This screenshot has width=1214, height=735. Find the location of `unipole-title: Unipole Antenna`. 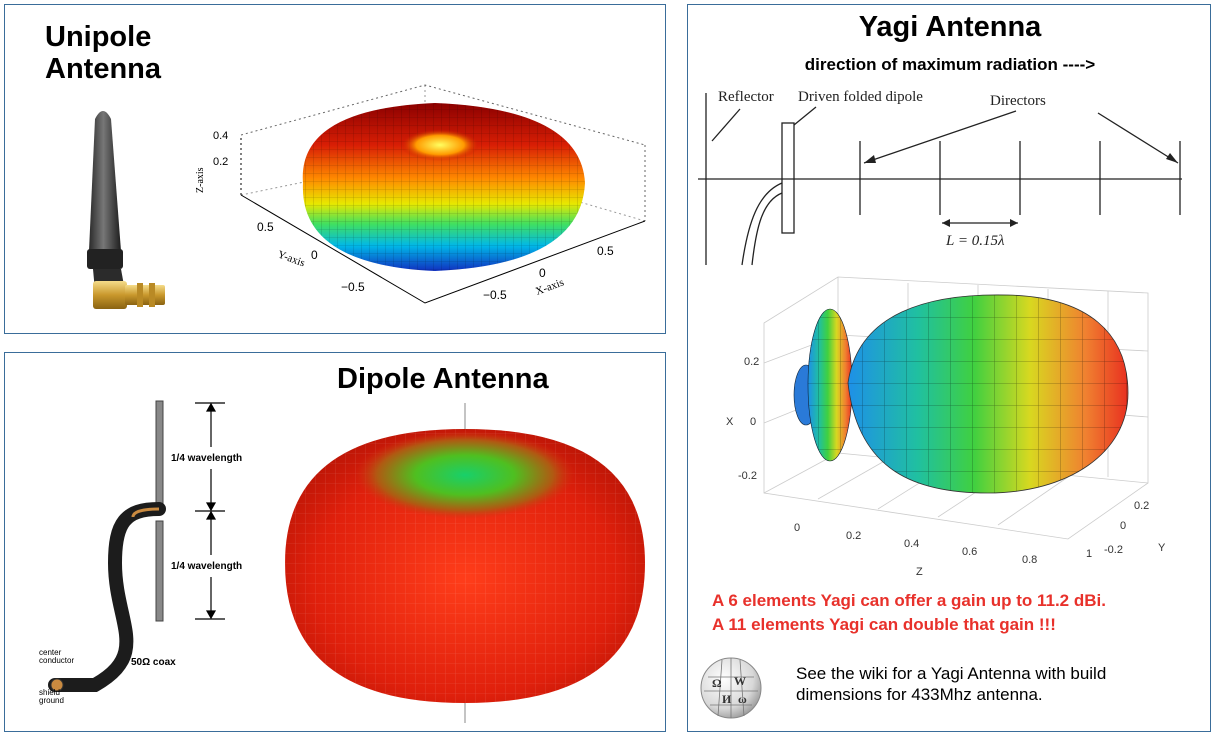

unipole-title: Unipole Antenna is located at coordinates (103, 53).